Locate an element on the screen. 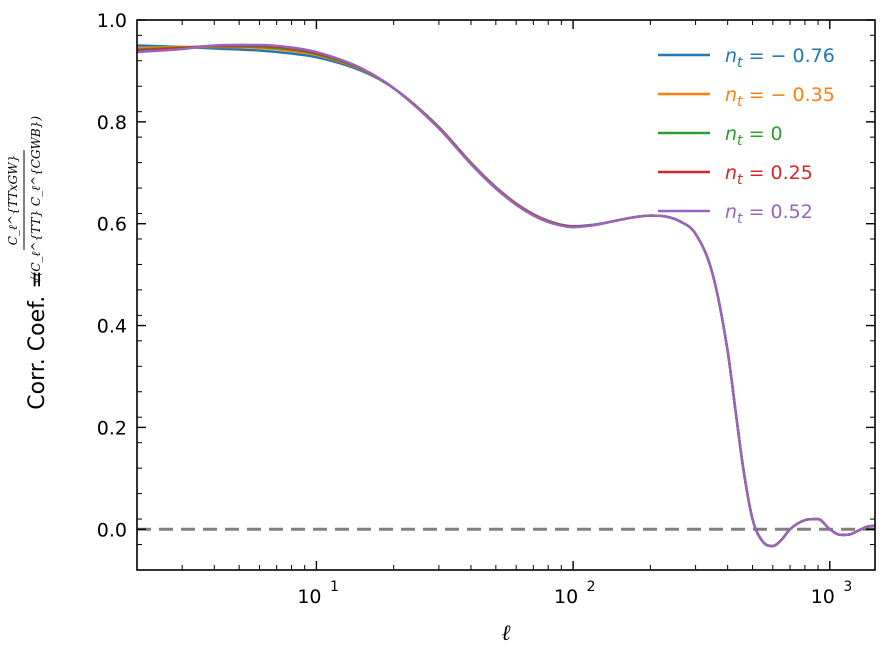 The height and width of the screenshot is (653, 884). x-tick-label-exponent: 2 is located at coordinates (591, 587).